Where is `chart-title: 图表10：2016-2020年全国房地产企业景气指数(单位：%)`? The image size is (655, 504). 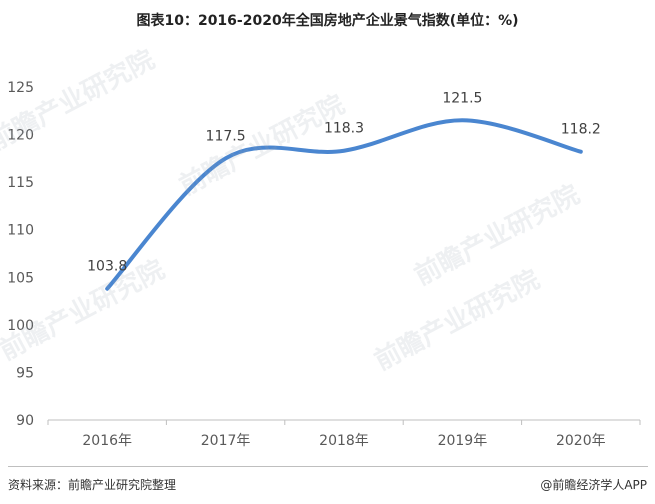
chart-title: 图表10：2016-2020年全国房地产企业景气指数(单位：%) is located at coordinates (327, 21).